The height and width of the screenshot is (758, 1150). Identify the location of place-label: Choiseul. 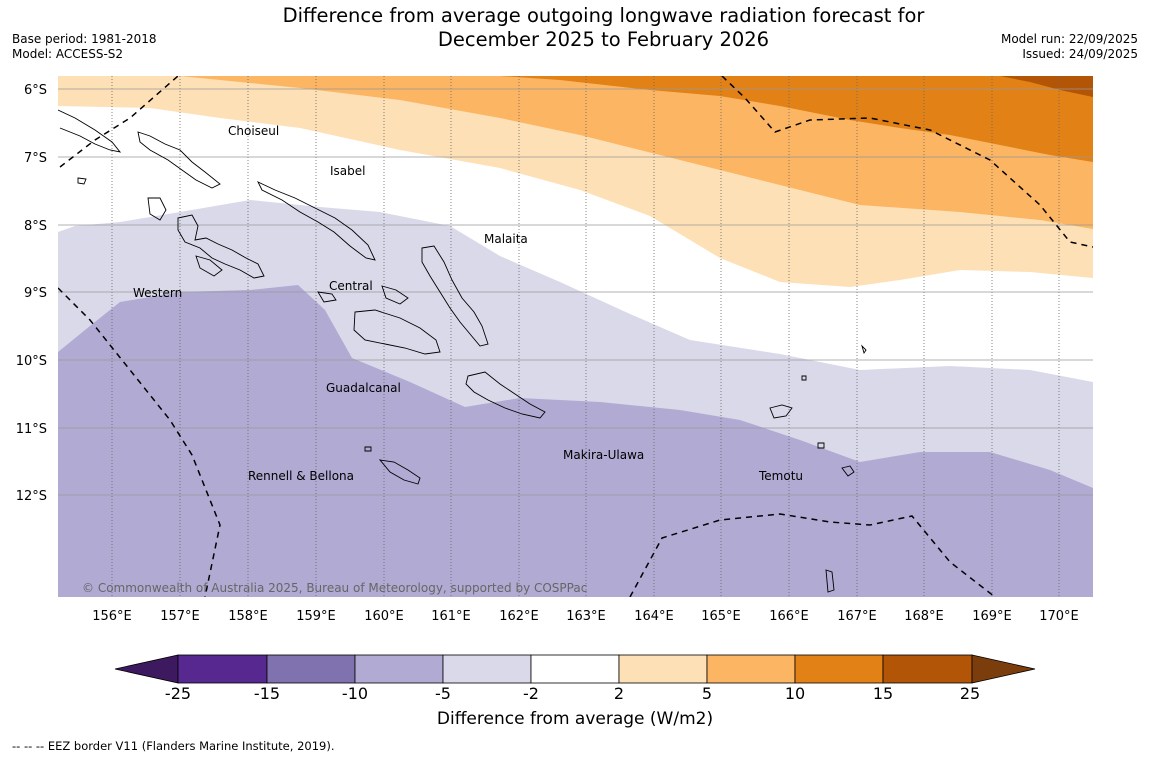
(253, 131).